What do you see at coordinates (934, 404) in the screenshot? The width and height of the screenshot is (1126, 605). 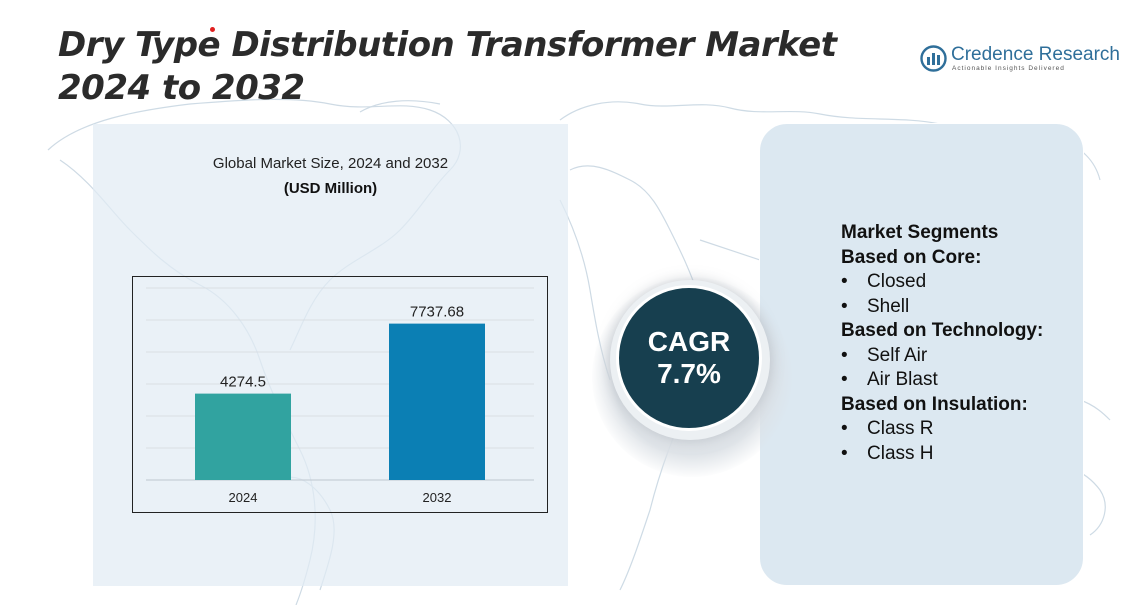 I see `segment-heading-insulation: Based on Insulation:` at bounding box center [934, 404].